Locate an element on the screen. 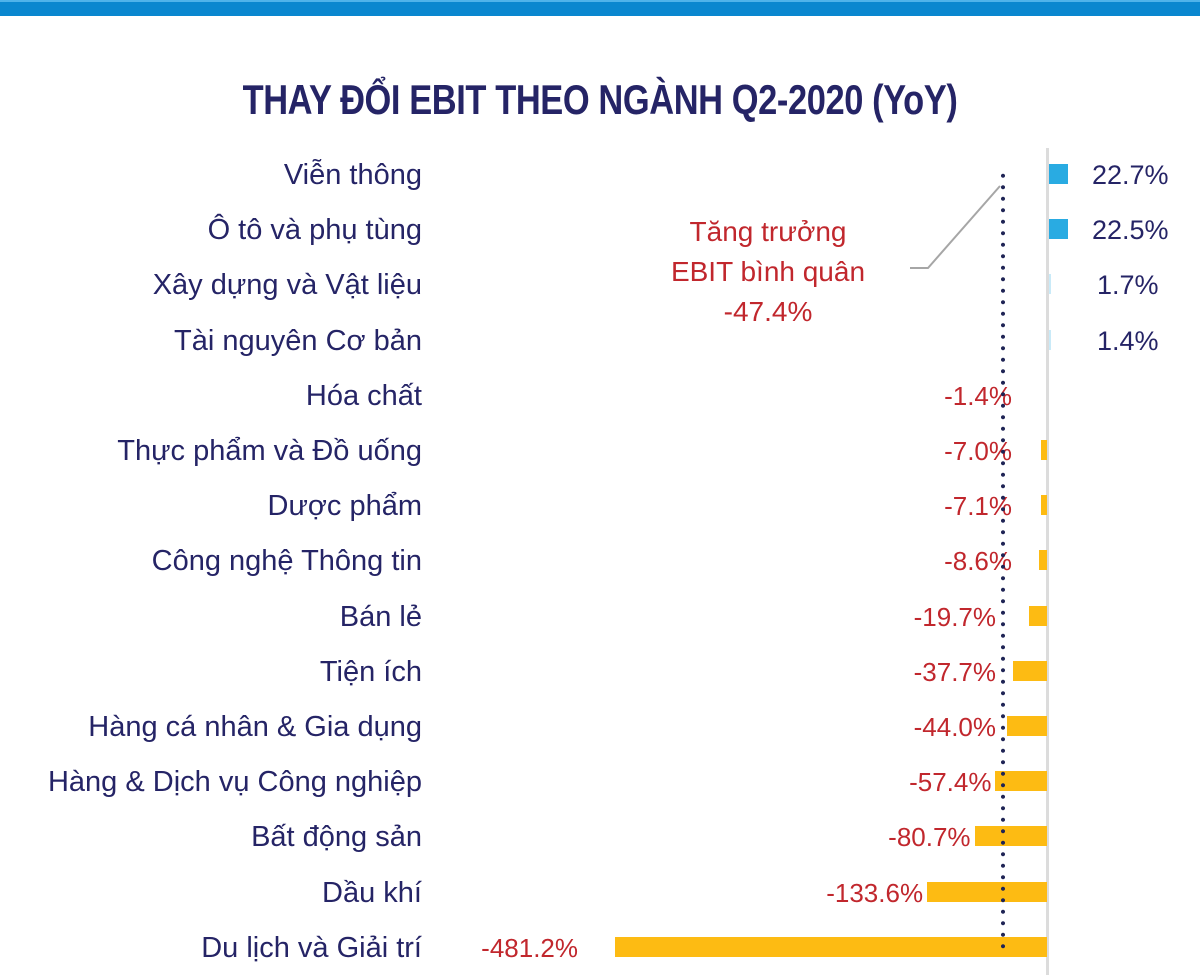 The width and height of the screenshot is (1200, 975). annotation-value: -47.4% is located at coordinates (768, 311).